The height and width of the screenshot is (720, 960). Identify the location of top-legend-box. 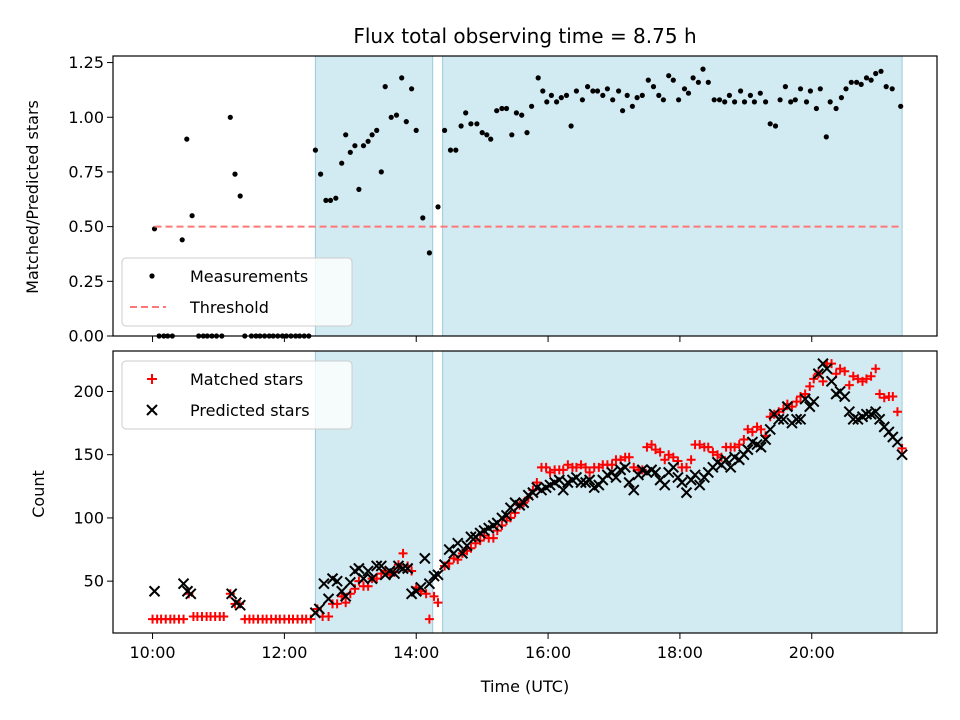
(237, 292).